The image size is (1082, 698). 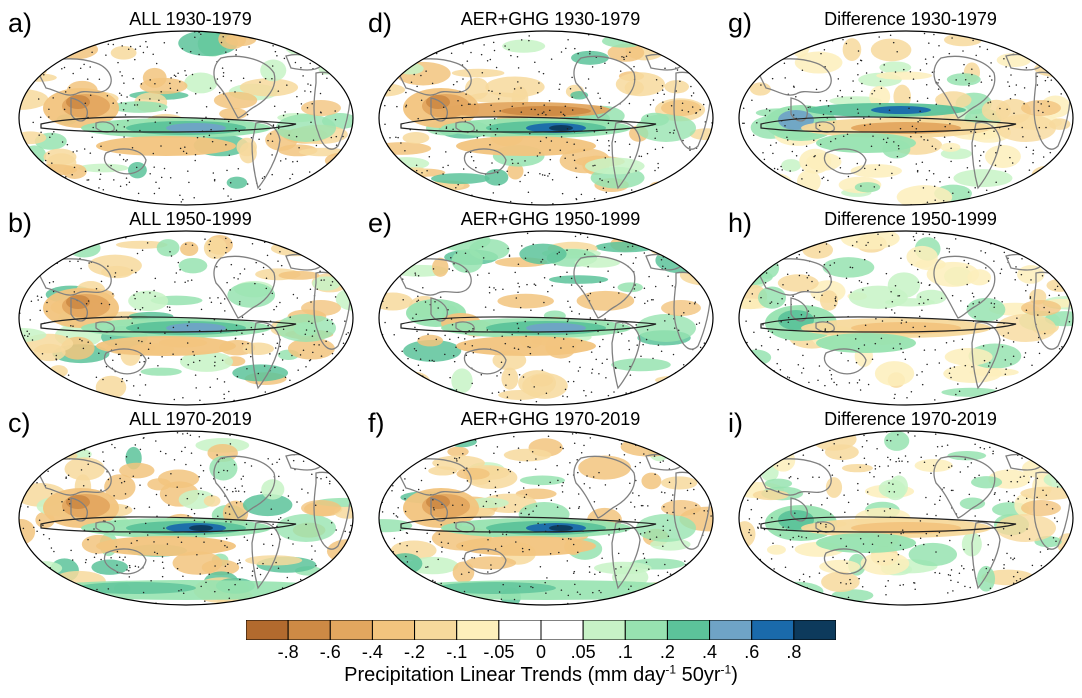 I want to click on southern-ocean-band, so click(x=136, y=588).